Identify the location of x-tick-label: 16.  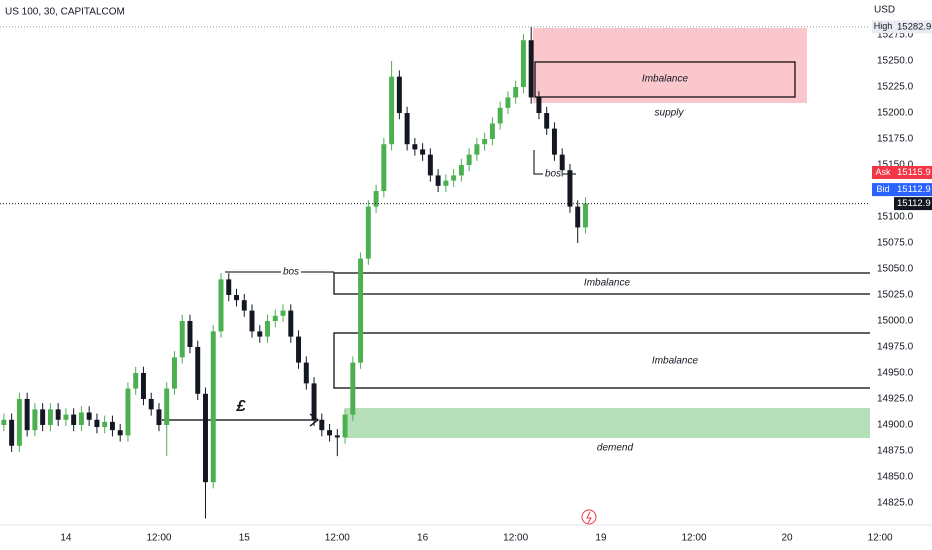
(423, 538).